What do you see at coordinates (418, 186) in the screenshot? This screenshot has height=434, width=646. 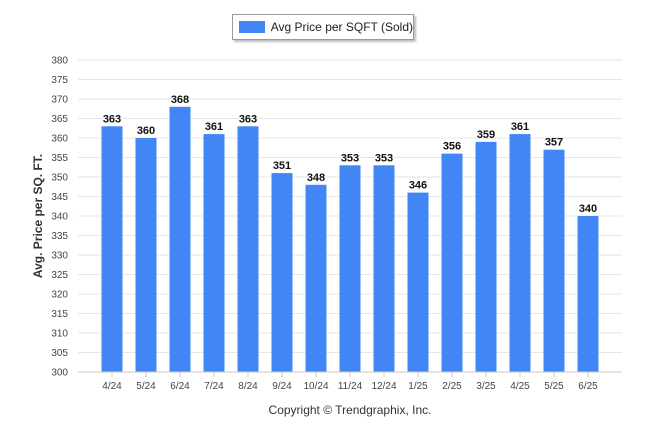 I see `data-label: 346` at bounding box center [418, 186].